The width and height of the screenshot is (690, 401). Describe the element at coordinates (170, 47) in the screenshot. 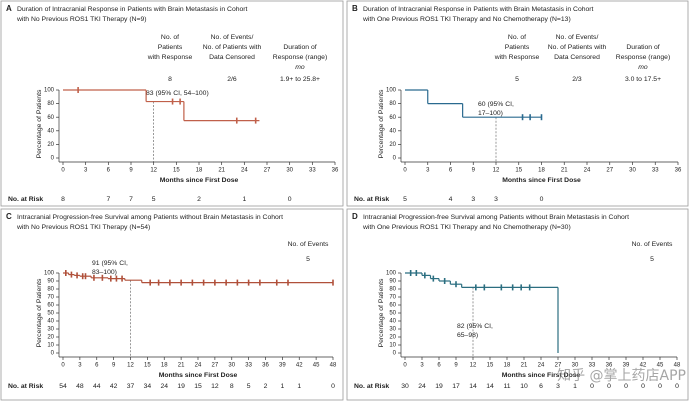

I see `table-header: Patients` at that location.